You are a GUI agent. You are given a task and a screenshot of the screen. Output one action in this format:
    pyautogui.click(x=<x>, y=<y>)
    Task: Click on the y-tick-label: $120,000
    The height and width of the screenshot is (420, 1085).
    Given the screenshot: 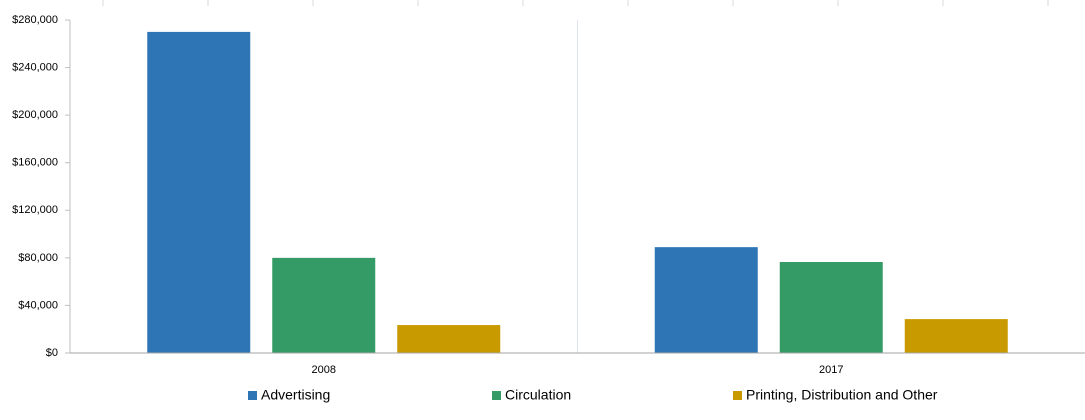 What is the action you would take?
    pyautogui.click(x=35, y=210)
    